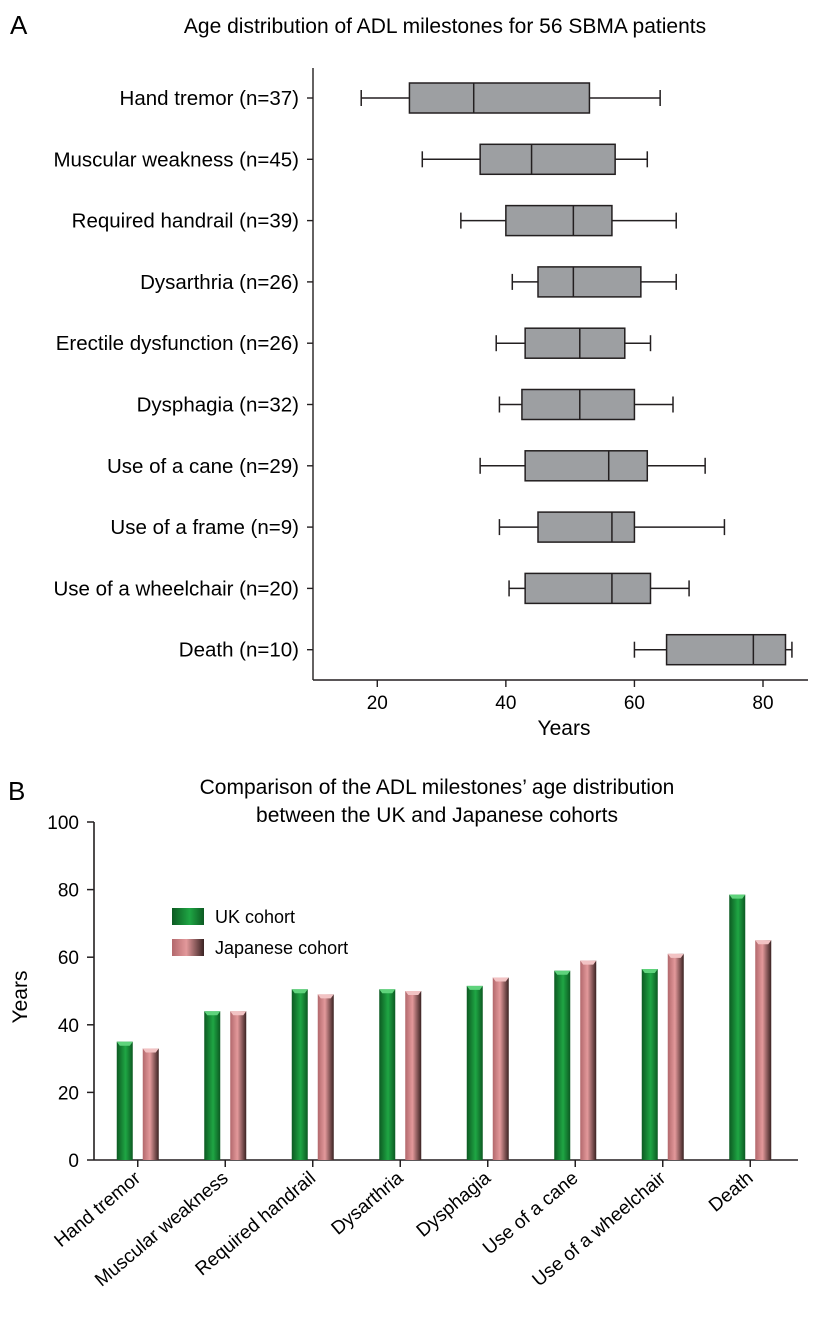  What do you see at coordinates (255, 917) in the screenshot?
I see `legend-label-uk: UK cohort` at bounding box center [255, 917].